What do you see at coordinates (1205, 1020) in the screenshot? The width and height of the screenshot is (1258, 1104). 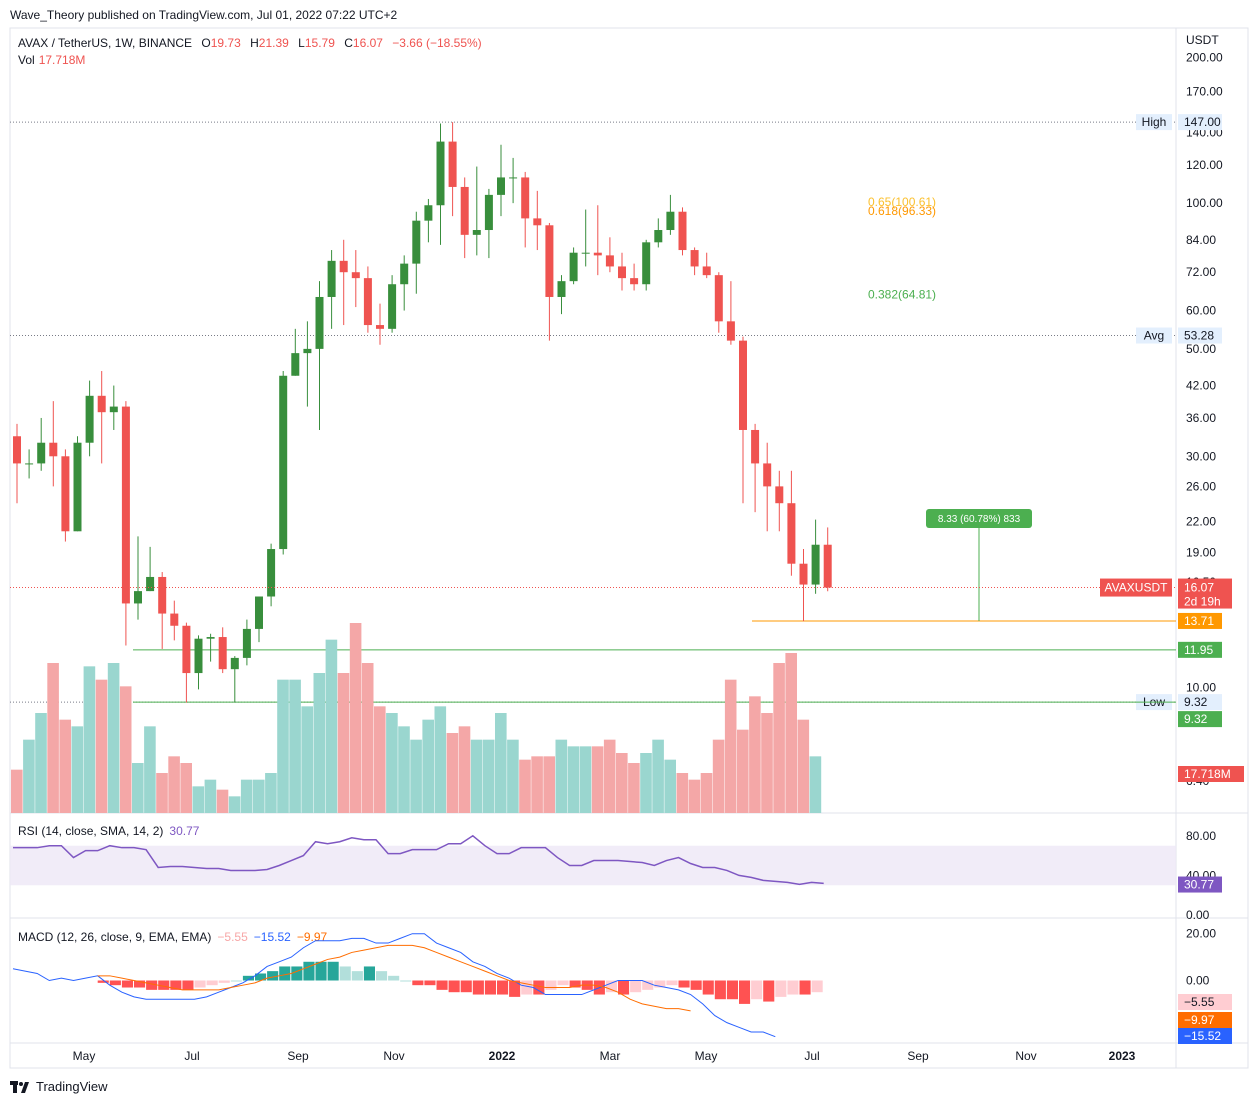 I see `macd-signal-box` at bounding box center [1205, 1020].